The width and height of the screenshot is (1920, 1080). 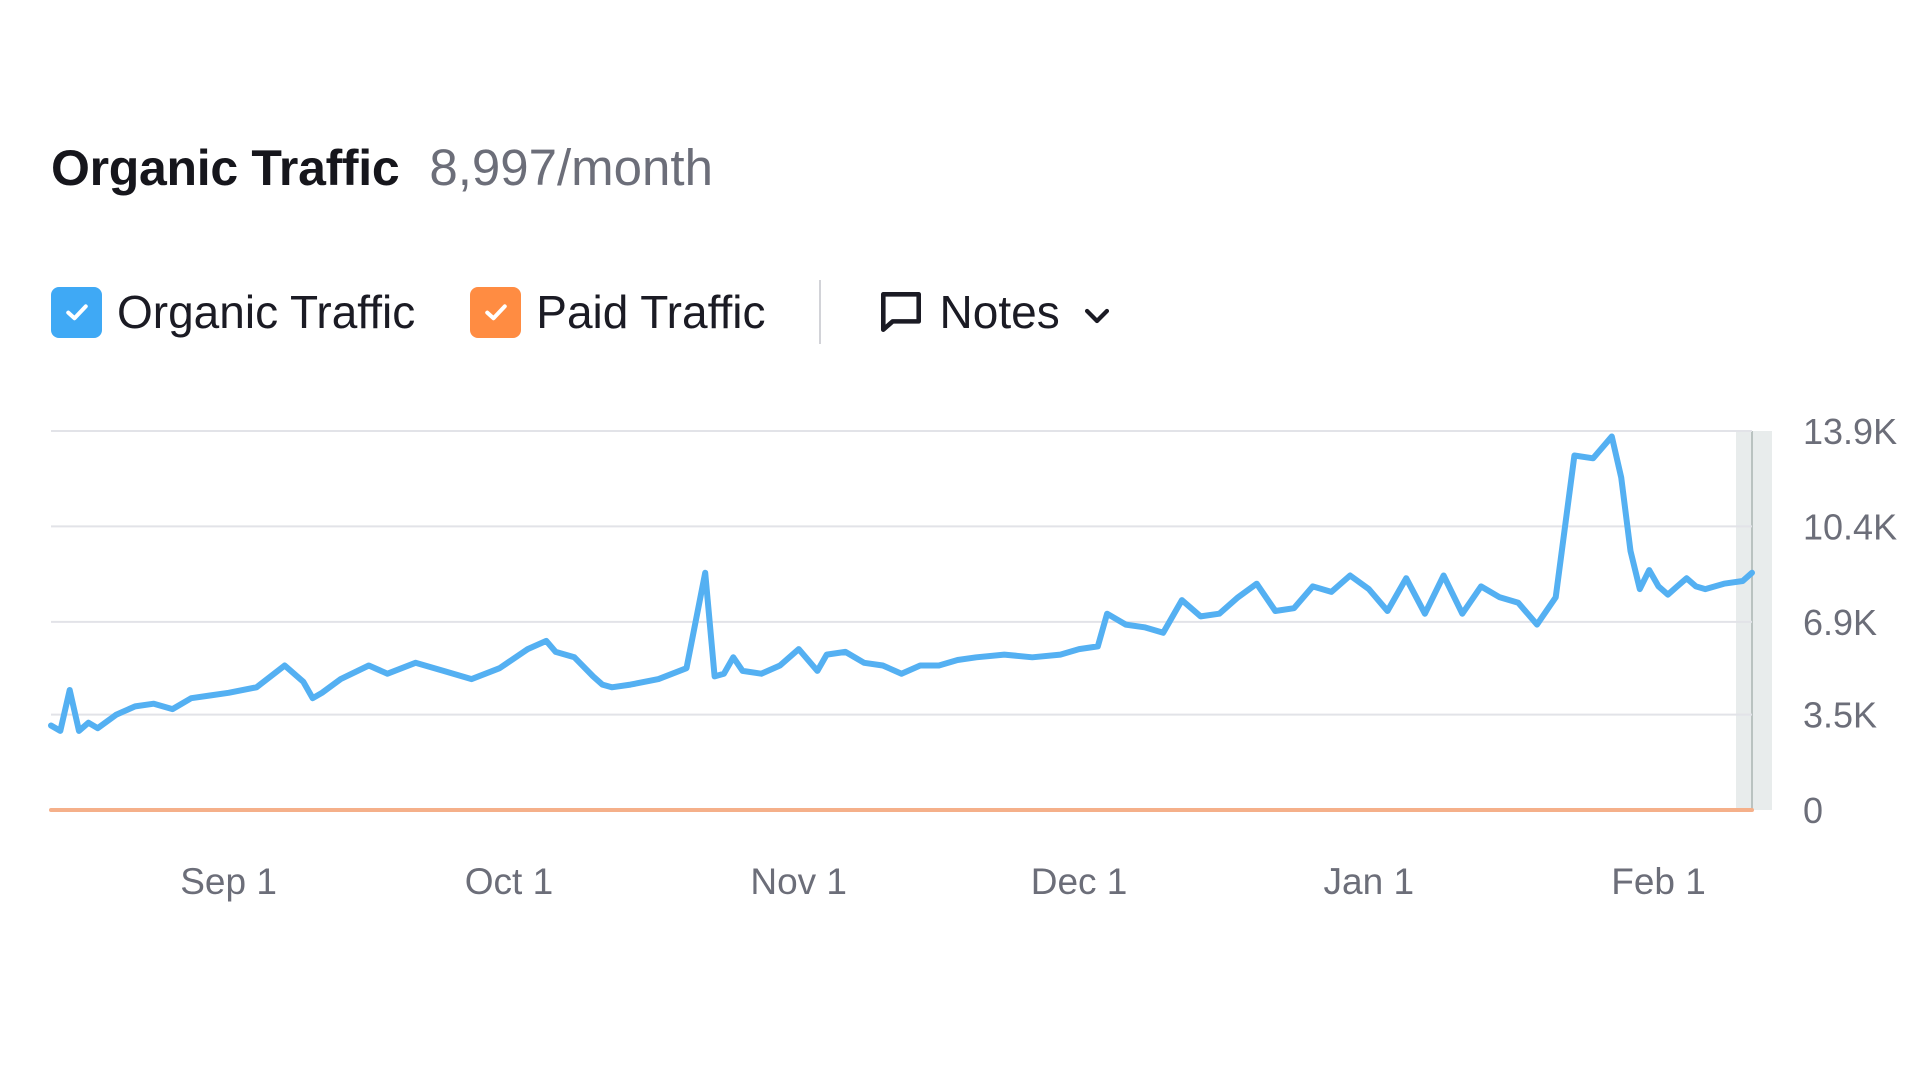 I want to click on organic-traffic-checkbox, so click(x=76, y=312).